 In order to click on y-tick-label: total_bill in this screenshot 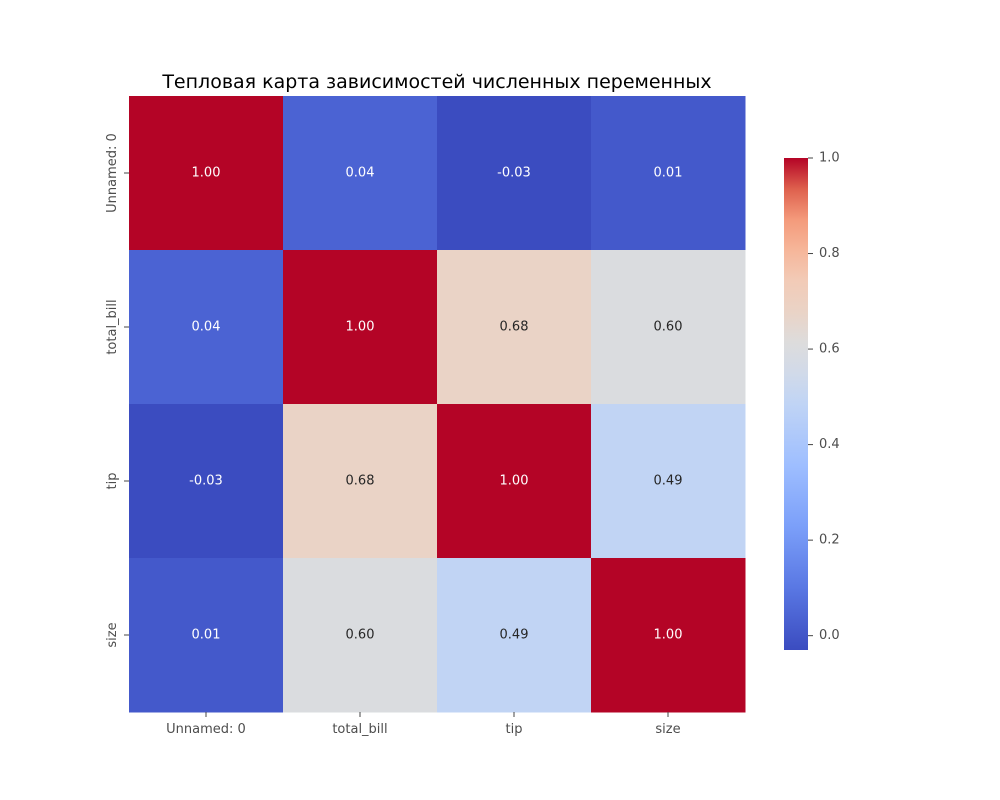, I will do `click(112, 326)`.